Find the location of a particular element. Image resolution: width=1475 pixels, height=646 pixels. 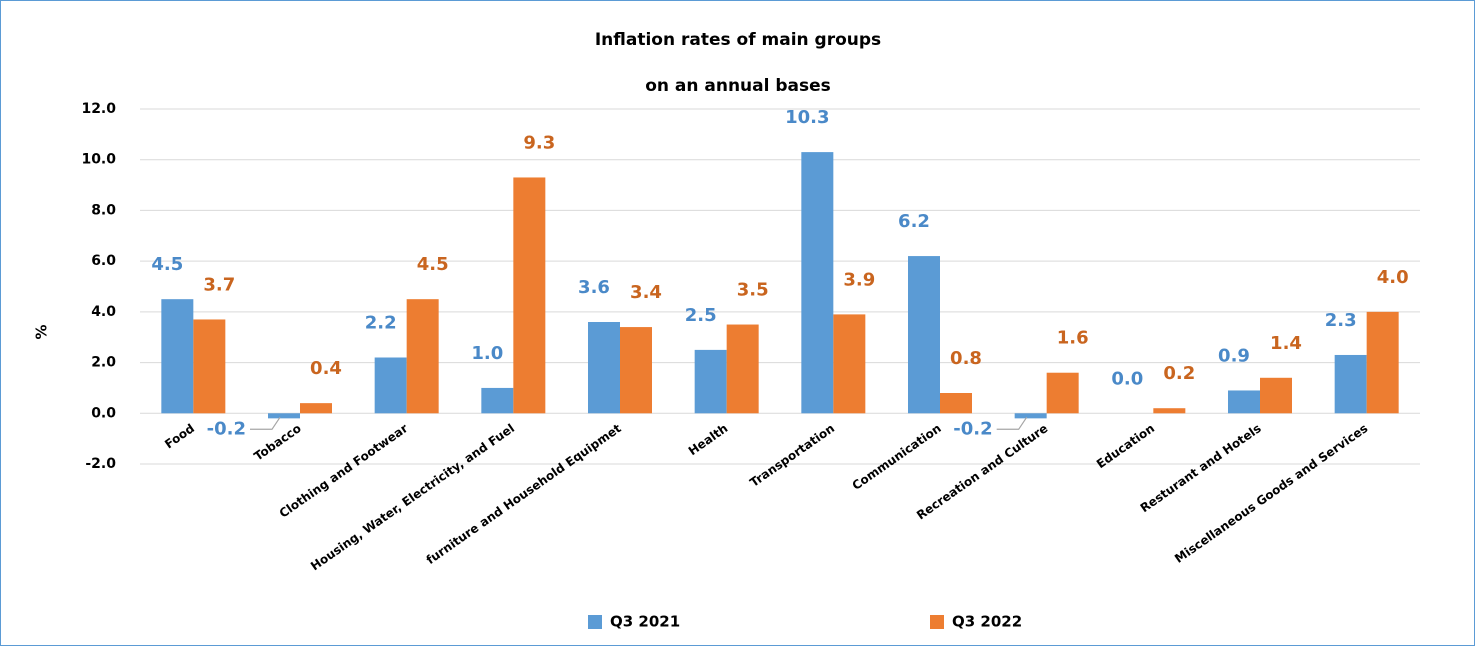

y-axis-label: % is located at coordinates (42, 331).